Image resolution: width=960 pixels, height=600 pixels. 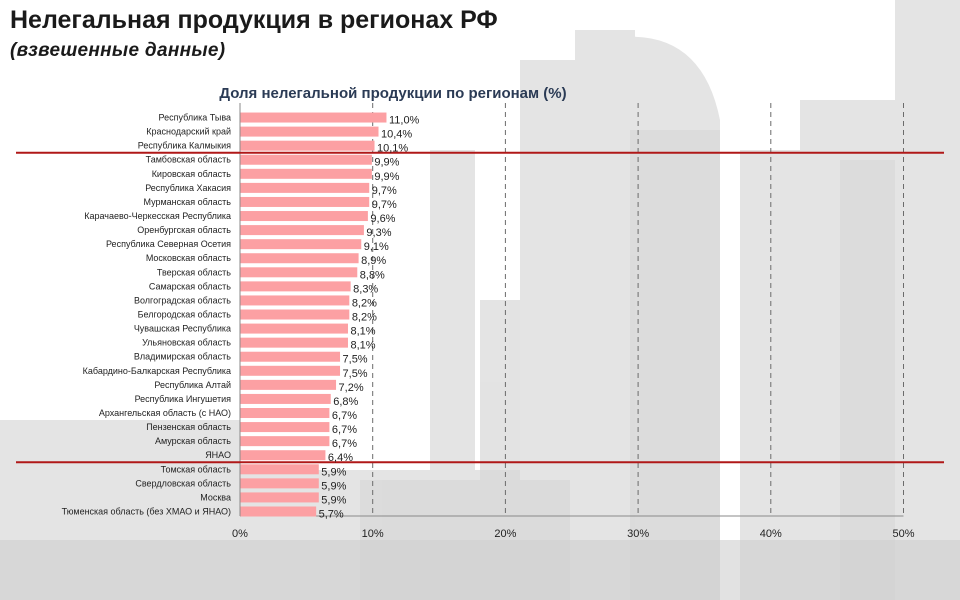 What do you see at coordinates (182, 329) in the screenshot?
I see `category-label: Чувашская Республика` at bounding box center [182, 329].